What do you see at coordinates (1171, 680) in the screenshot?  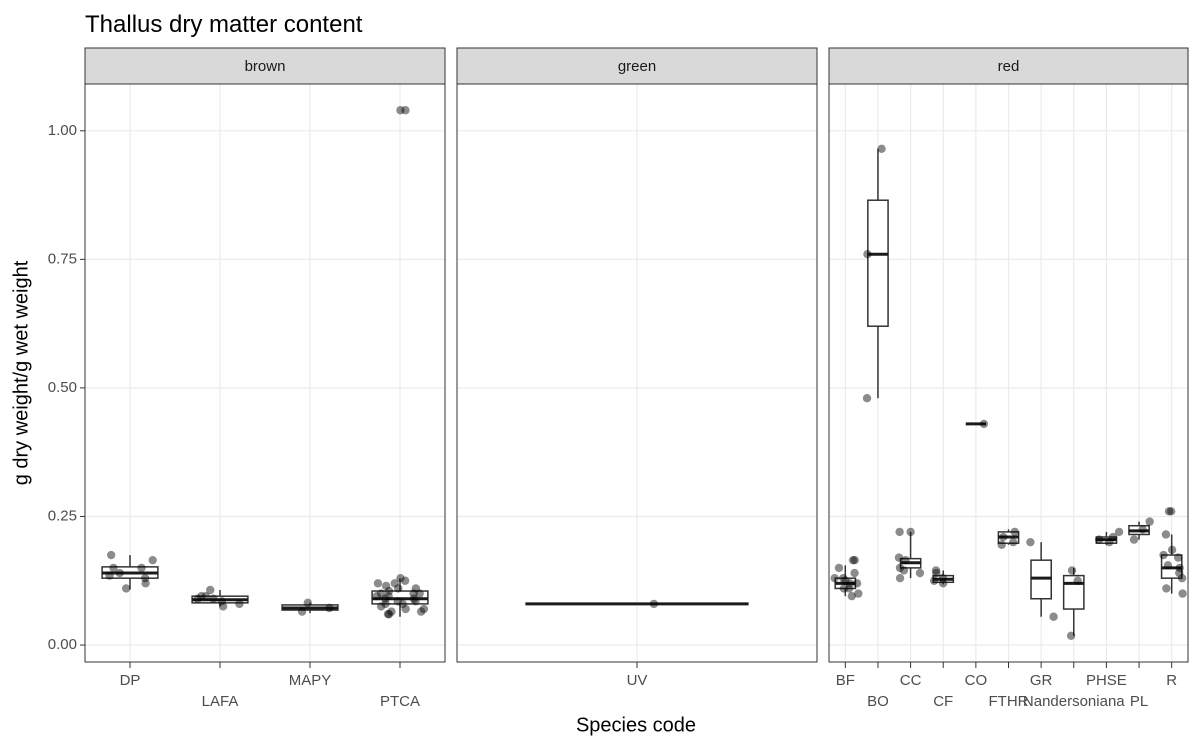 I see `x-tick-label: R` at bounding box center [1171, 680].